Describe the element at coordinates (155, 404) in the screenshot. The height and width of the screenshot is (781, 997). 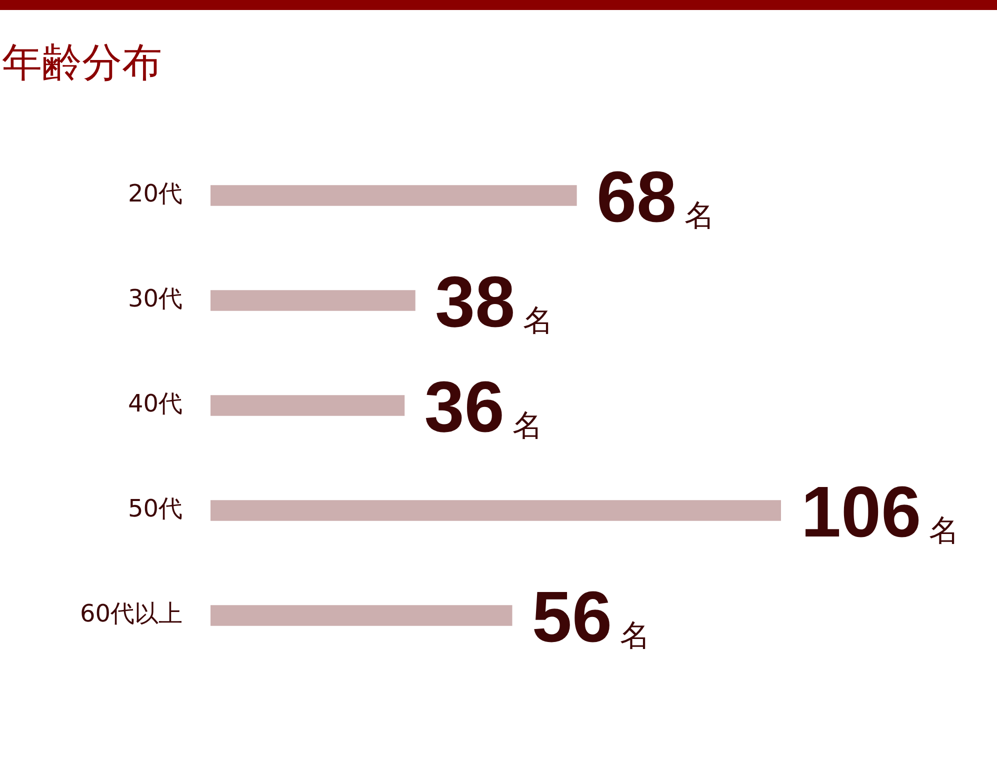
I see `y-tick-label: 40代` at that location.